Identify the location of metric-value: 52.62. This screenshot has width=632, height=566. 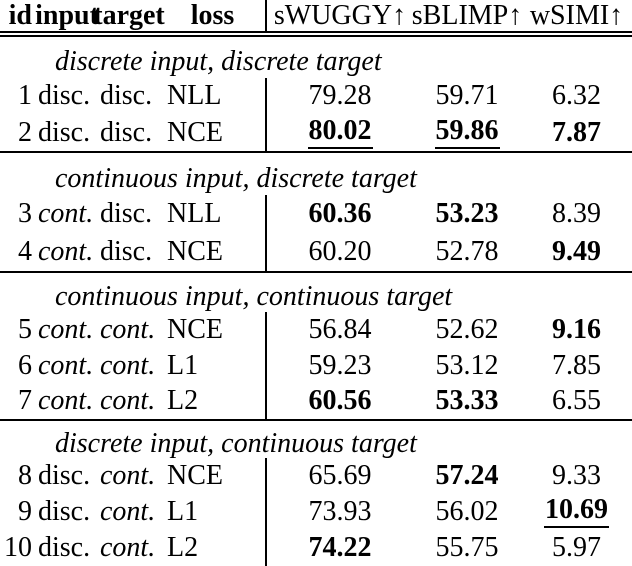
(467, 329).